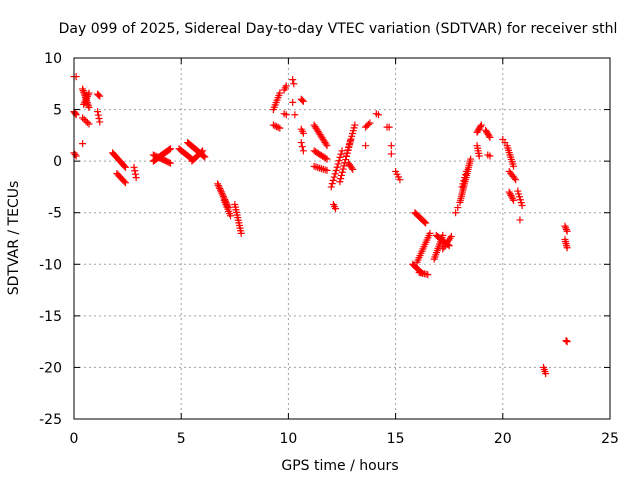  Describe the element at coordinates (181, 439) in the screenshot. I see `x-tick-label: 5` at that location.